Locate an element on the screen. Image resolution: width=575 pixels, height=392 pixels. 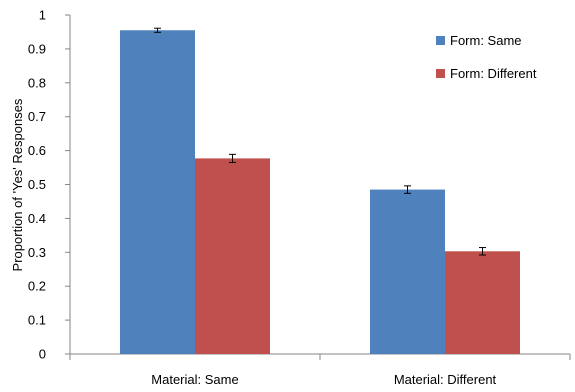
y-tick-label: 0.1 is located at coordinates (37, 320).